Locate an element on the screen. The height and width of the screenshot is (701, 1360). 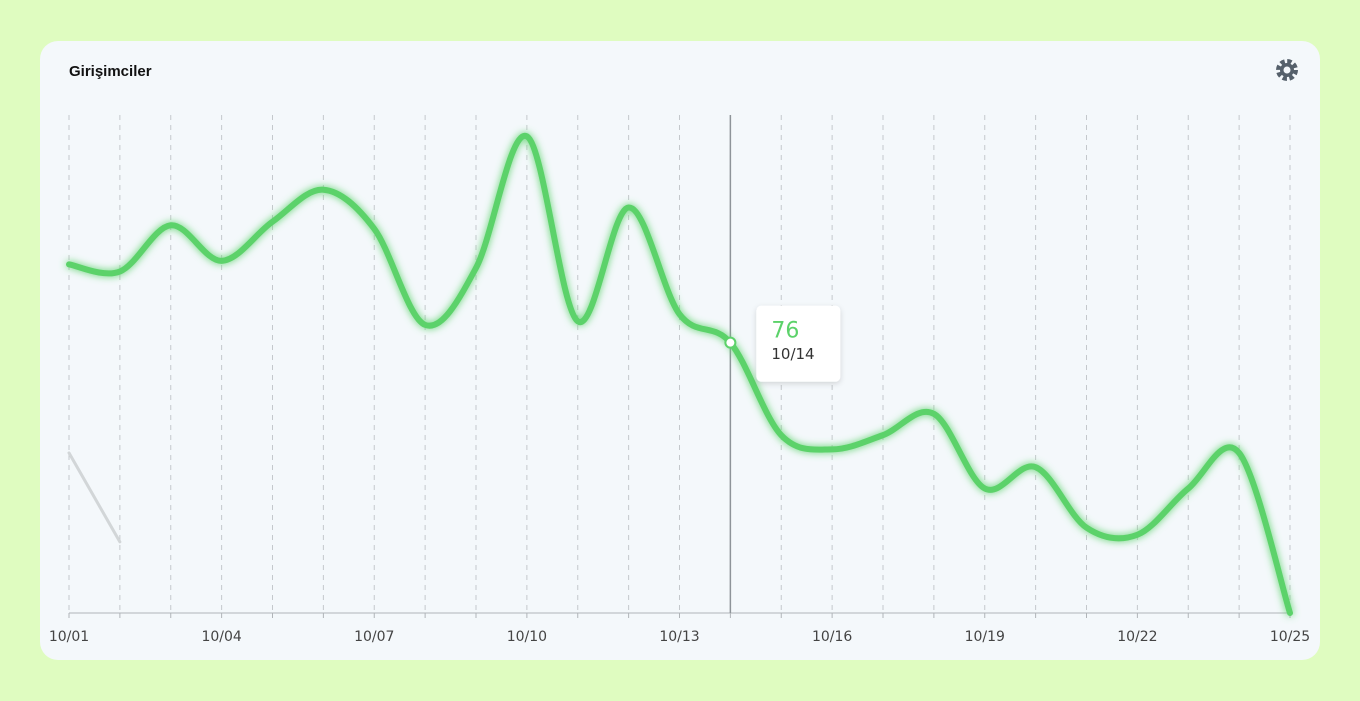
tooltip-point is located at coordinates (730, 342).